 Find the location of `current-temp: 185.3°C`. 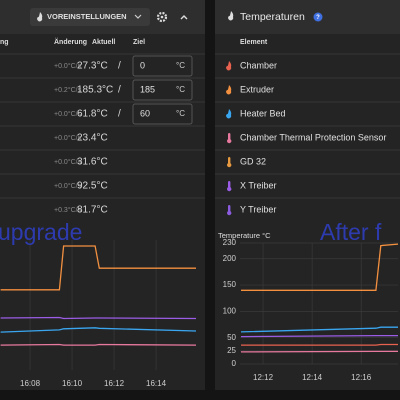

current-temp: 185.3°C is located at coordinates (95, 90).